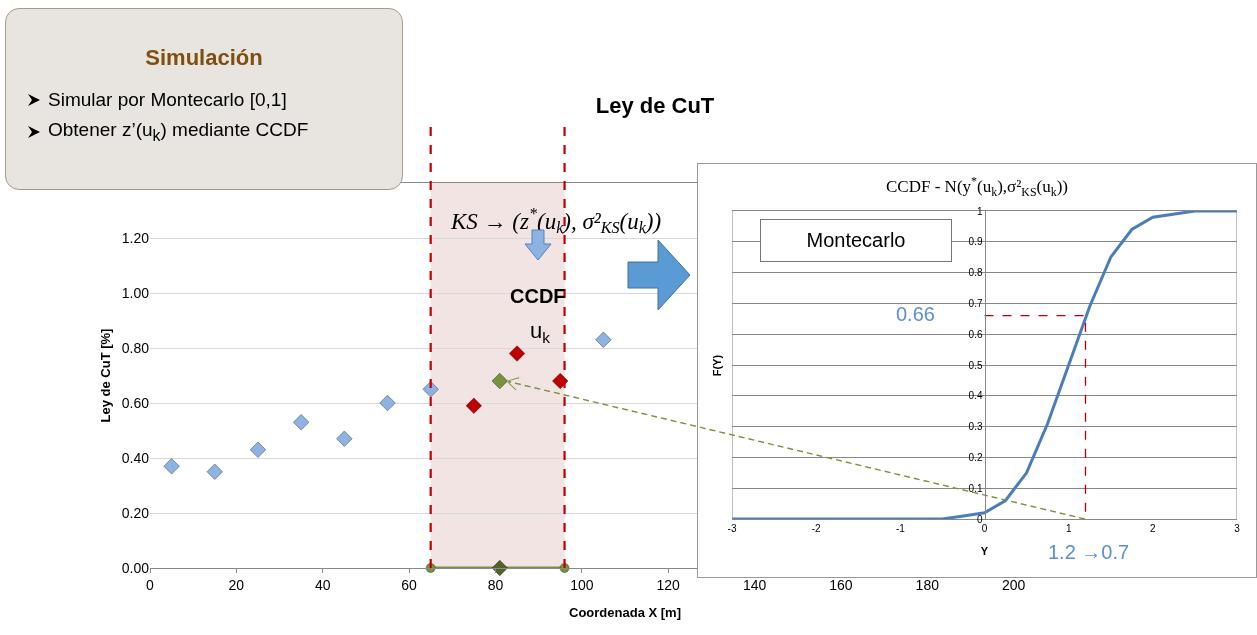 The image size is (1257, 635). What do you see at coordinates (975, 273) in the screenshot?
I see `y-tick-label: 0.8` at bounding box center [975, 273].